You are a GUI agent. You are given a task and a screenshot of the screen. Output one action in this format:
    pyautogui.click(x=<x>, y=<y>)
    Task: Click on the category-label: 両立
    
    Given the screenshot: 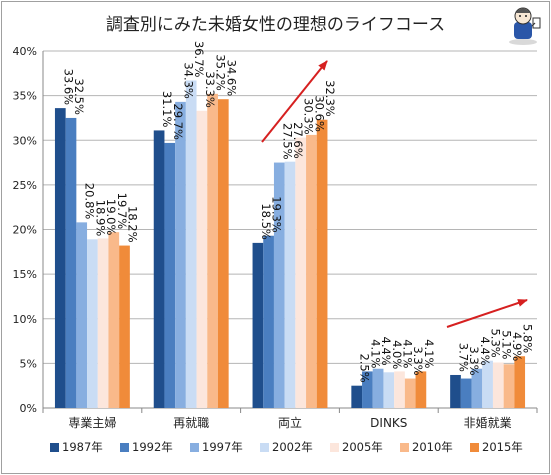 What is the action you would take?
    pyautogui.click(x=290, y=422)
    